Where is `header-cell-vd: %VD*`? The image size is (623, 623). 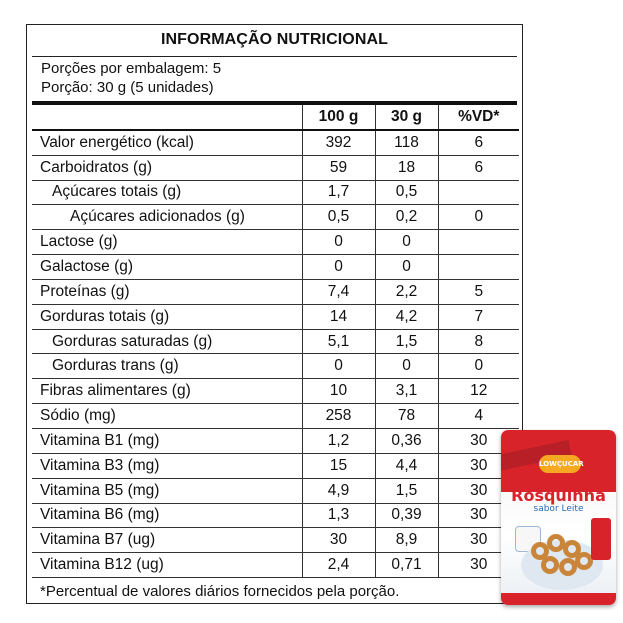 header-cell-vd: %VD* is located at coordinates (478, 118).